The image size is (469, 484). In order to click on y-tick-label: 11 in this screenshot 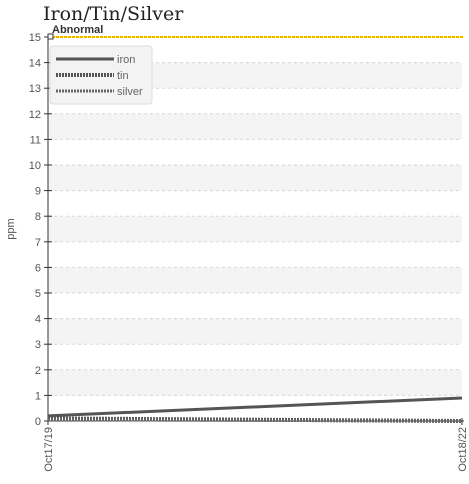, I will do `click(35, 140)`.